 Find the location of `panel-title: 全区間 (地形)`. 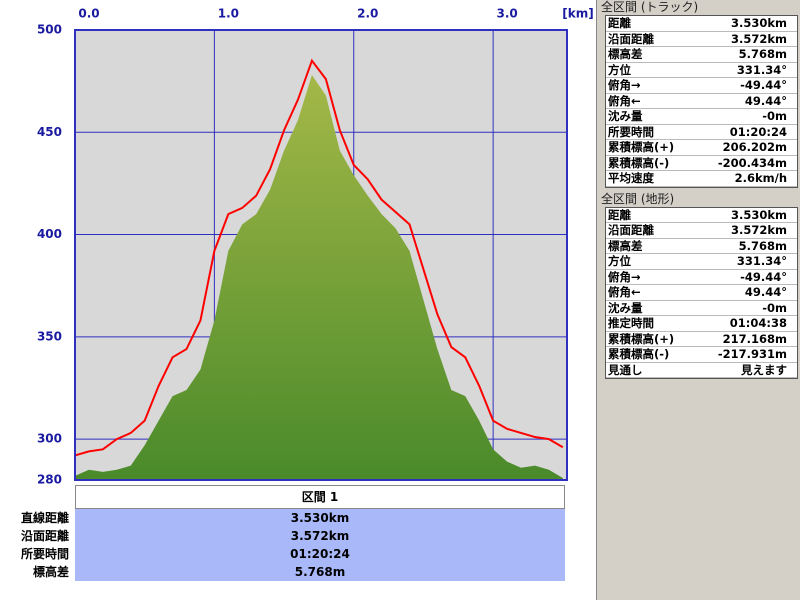

panel-title: 全区間 (地形) is located at coordinates (638, 198).